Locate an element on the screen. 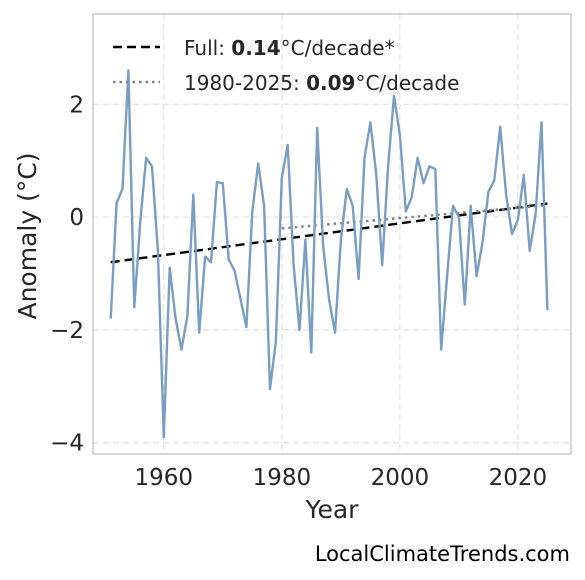  x-ticks: 1960 1980 2000 2020 is located at coordinates (341, 478).